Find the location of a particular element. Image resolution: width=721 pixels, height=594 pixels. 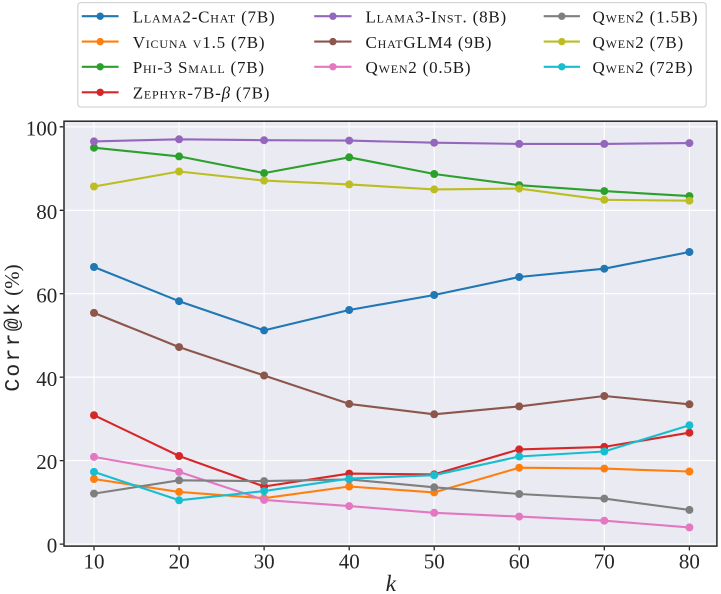

svg-text: 70 is located at coordinates (604, 562).